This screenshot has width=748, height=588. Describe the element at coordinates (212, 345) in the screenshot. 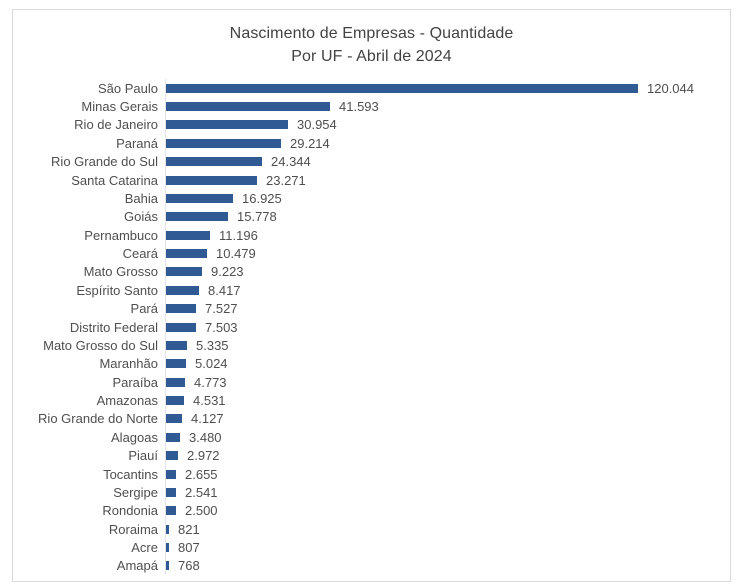

I see `value-label: 5.335` at that location.